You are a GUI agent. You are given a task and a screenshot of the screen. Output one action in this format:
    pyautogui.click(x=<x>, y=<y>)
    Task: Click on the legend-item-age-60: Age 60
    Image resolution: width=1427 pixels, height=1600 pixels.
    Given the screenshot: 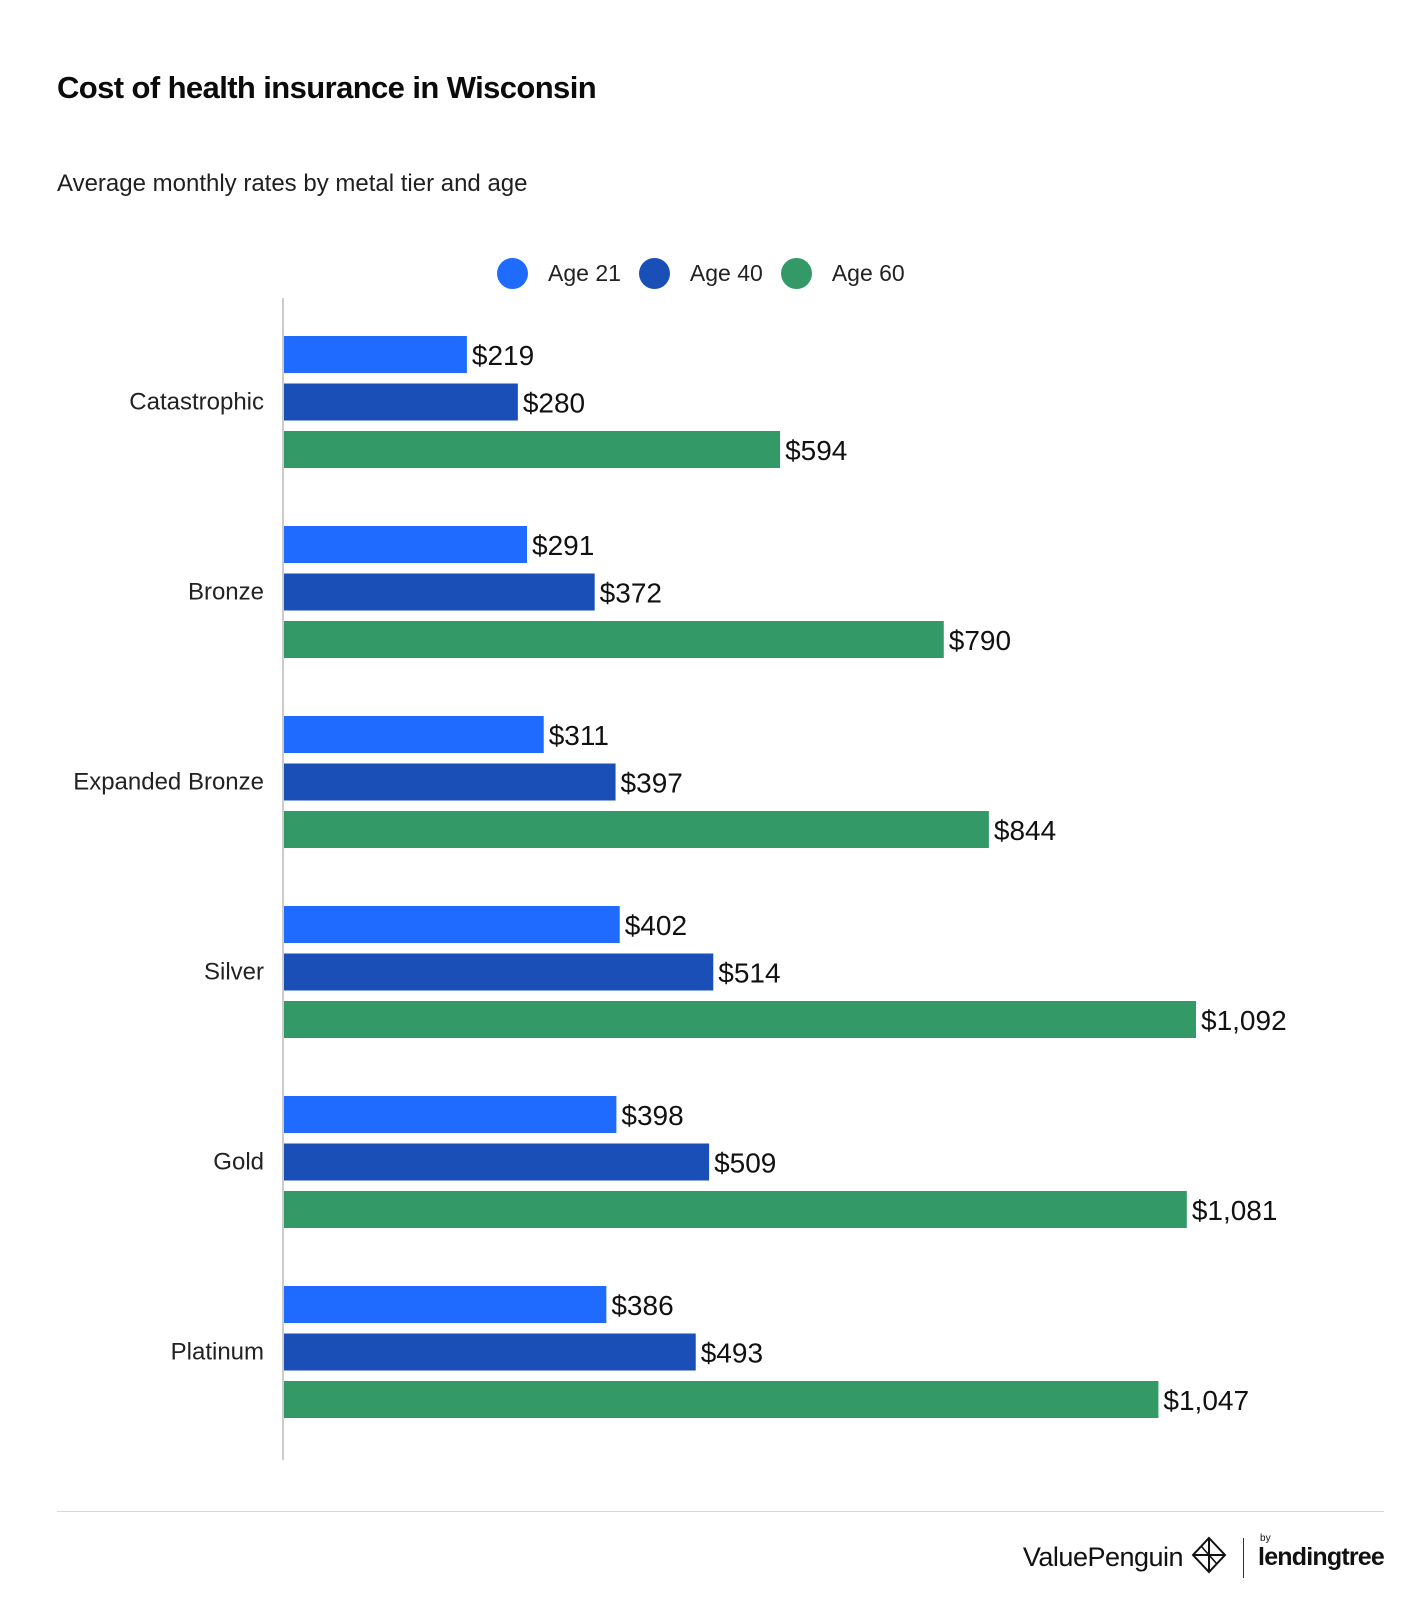 What is the action you would take?
    pyautogui.click(x=842, y=273)
    